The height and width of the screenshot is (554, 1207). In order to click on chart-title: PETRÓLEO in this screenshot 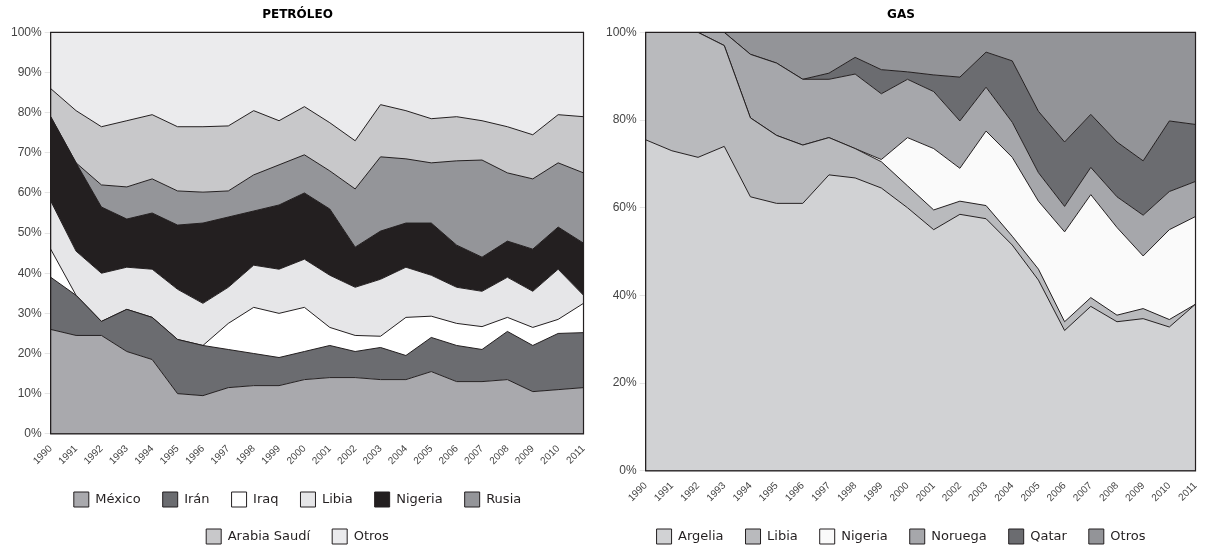, I will do `click(297, 14)`.